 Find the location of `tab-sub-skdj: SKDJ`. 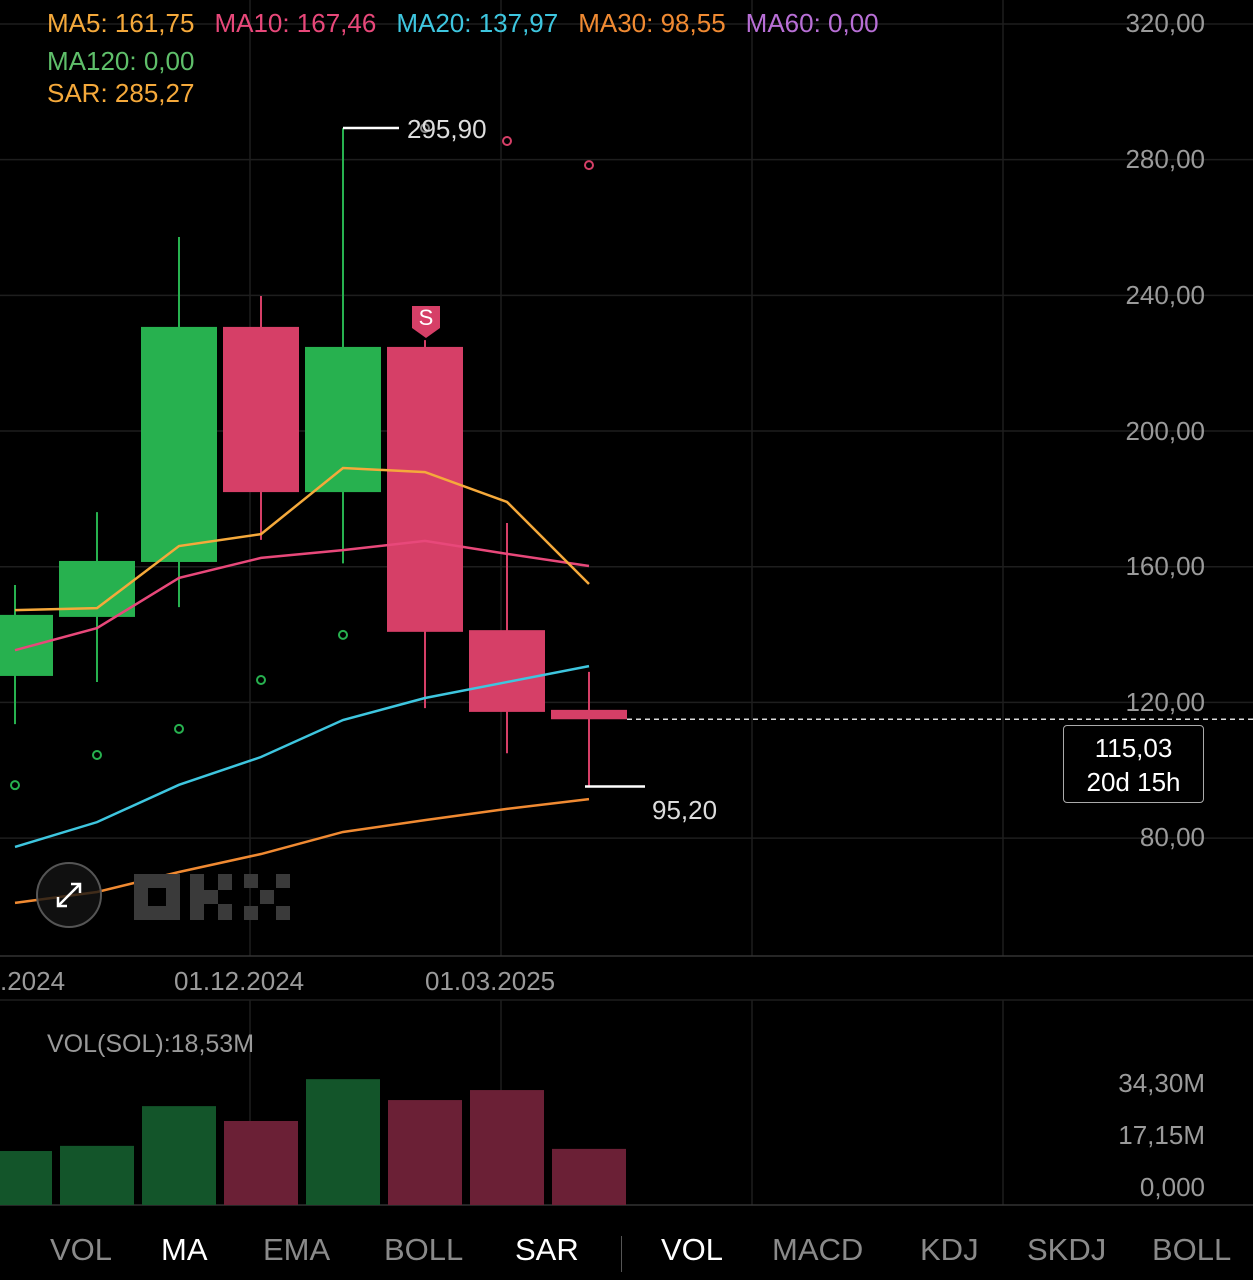

tab-sub-skdj: SKDJ is located at coordinates (1067, 1249).